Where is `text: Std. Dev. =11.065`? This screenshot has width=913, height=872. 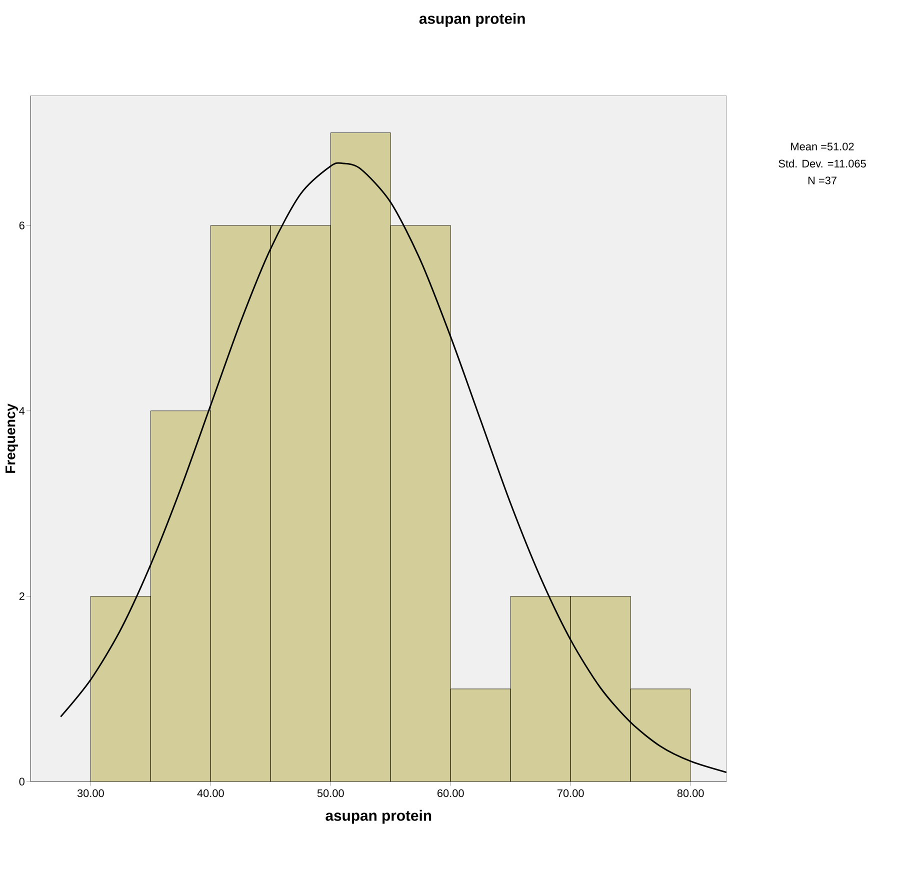
text: Std. Dev. =11.065 is located at coordinates (822, 163).